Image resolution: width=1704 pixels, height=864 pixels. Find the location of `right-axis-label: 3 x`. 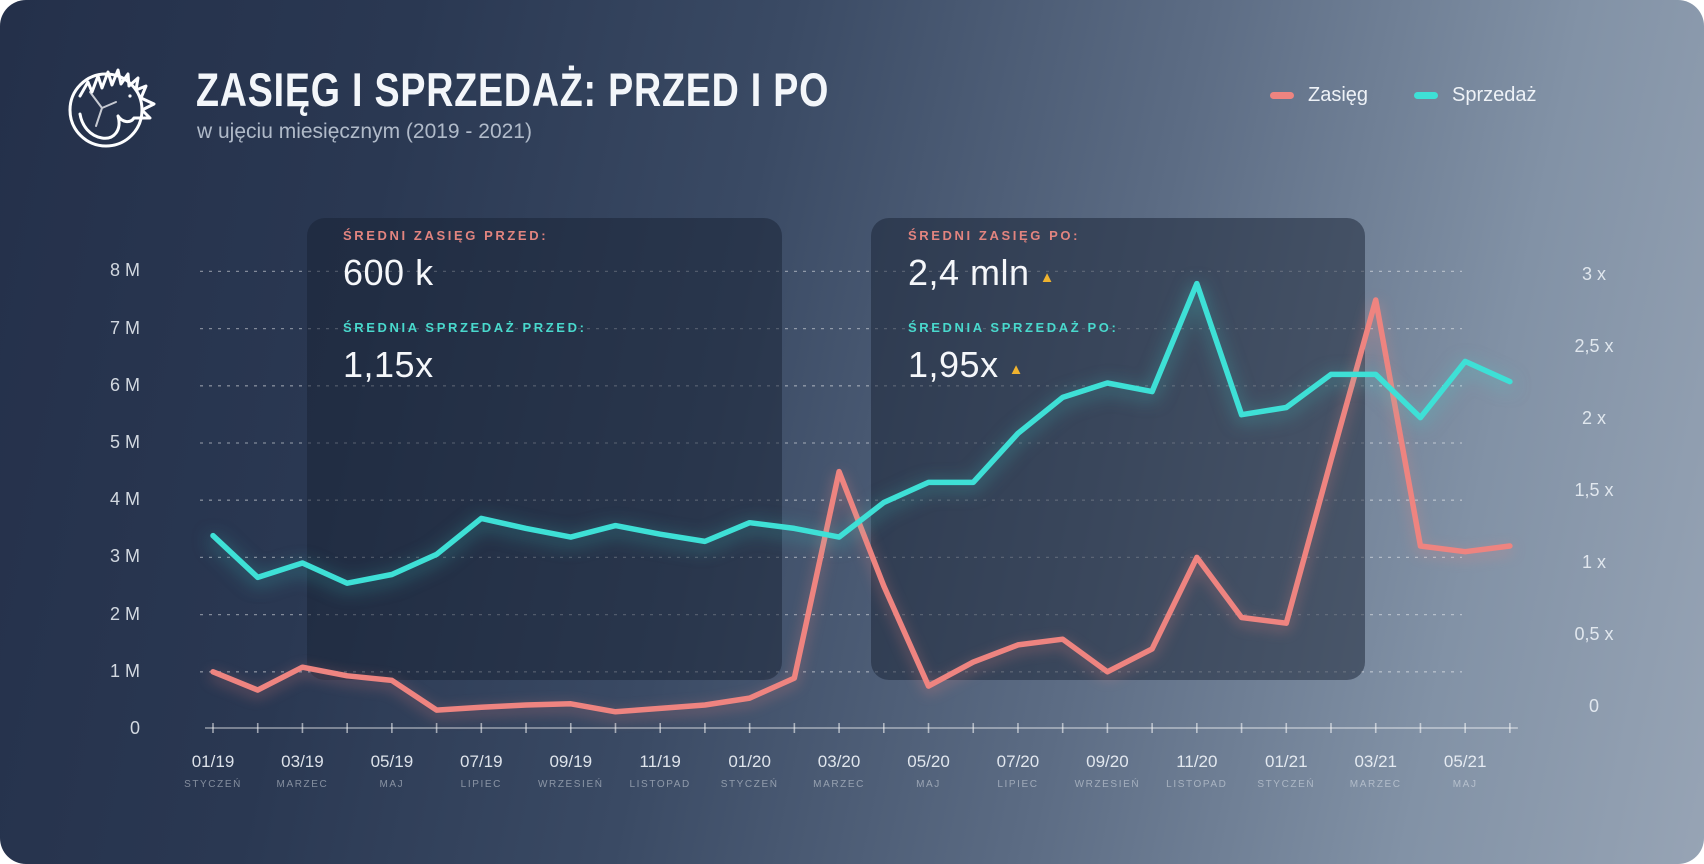

right-axis-label: 3 x is located at coordinates (1593, 274).